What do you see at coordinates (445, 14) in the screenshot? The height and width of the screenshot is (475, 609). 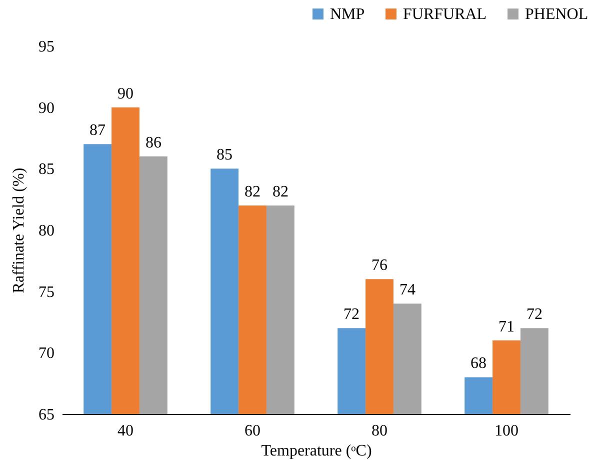 I see `legend-label: FURFURAL` at bounding box center [445, 14].